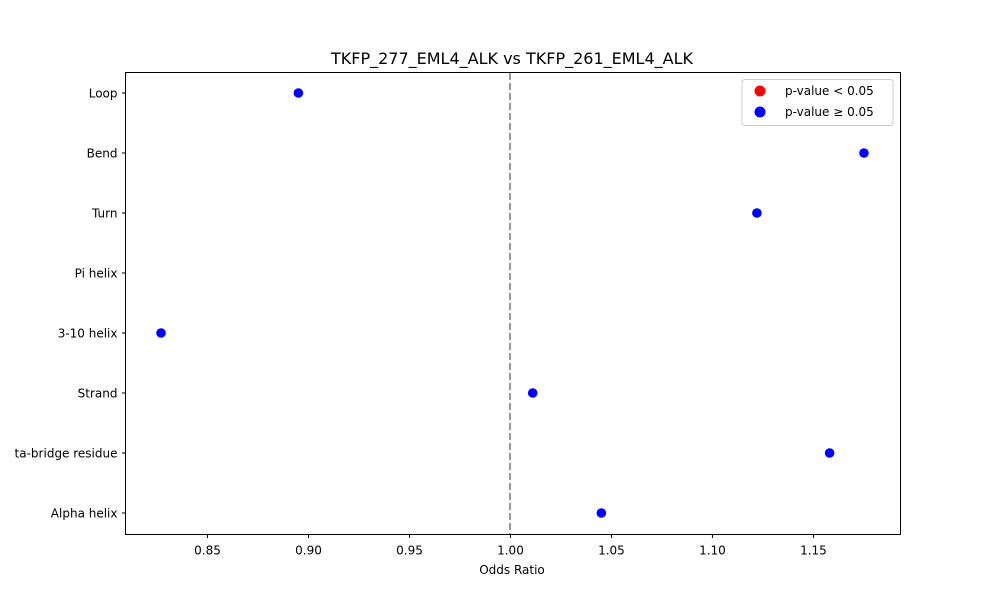 The height and width of the screenshot is (600, 1000). Describe the element at coordinates (308, 551) in the screenshot. I see `x-tick-label: 0.90` at that location.